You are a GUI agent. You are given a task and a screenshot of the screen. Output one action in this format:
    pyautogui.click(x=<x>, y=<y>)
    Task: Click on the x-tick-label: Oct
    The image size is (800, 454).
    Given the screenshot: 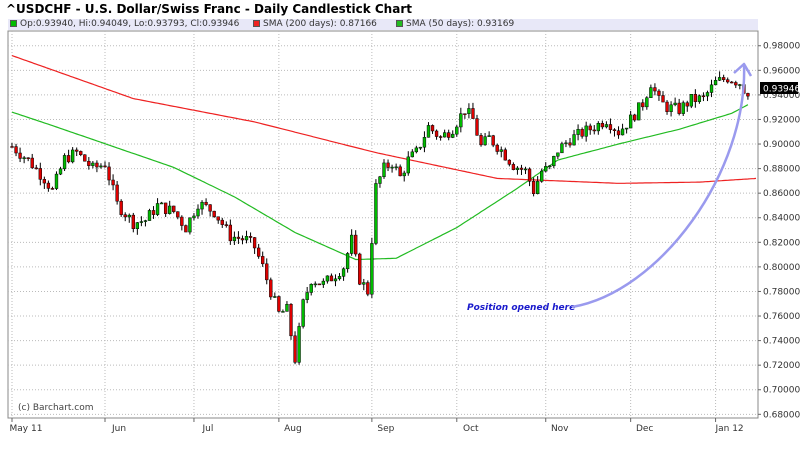 What is the action you would take?
    pyautogui.click(x=471, y=429)
    